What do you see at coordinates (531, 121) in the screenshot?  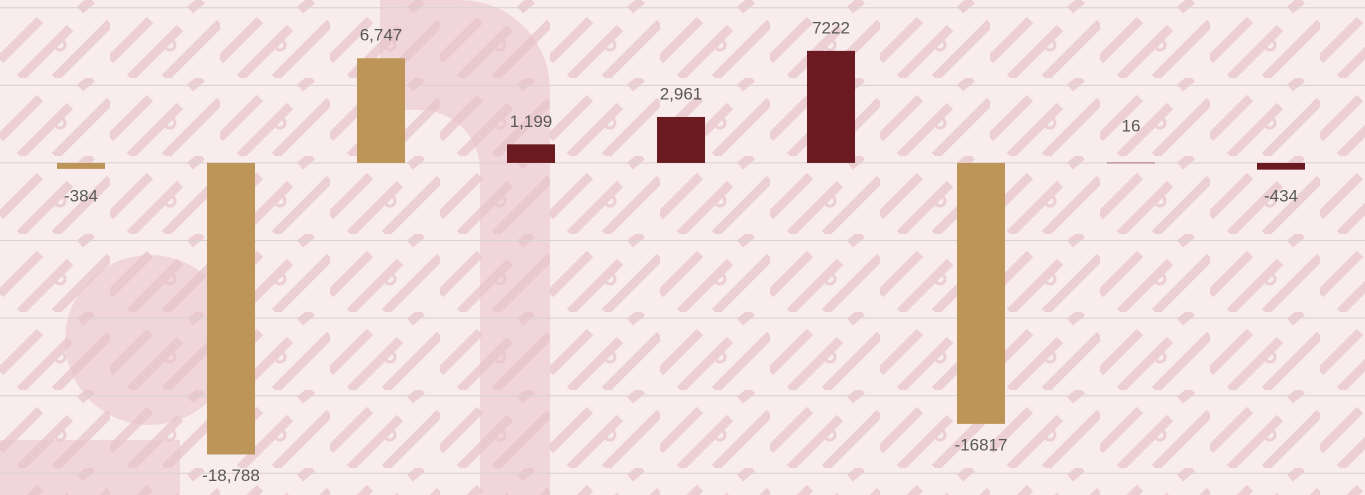 I see `data-label: 1,199` at bounding box center [531, 121].